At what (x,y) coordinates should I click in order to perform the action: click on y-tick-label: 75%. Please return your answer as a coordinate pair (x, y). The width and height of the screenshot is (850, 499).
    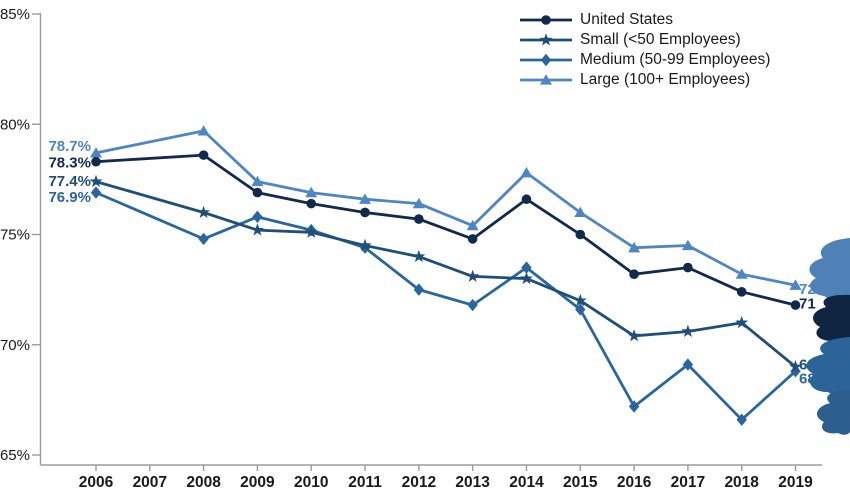
    Looking at the image, I should click on (15, 235).